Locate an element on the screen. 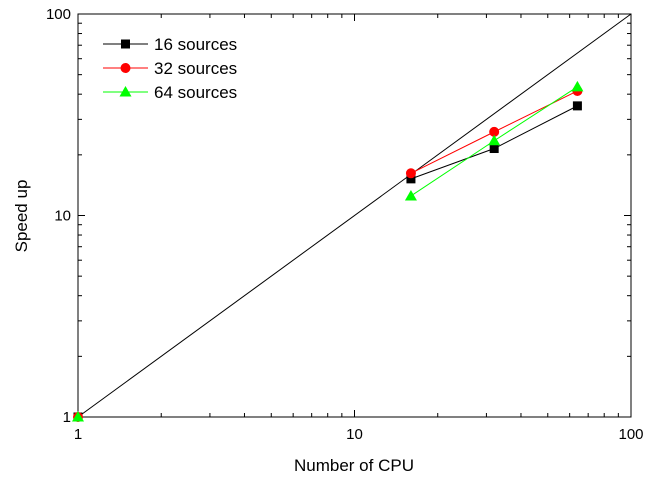 Image resolution: width=659 pixels, height=481 pixels. x-axis-title: Number of CPU is located at coordinates (354, 465).